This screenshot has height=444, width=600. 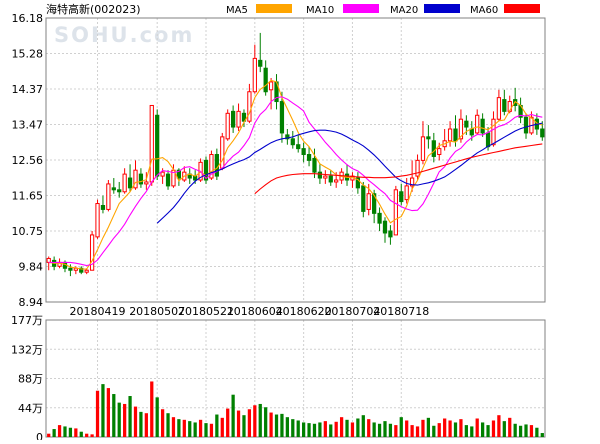 I want to click on price-tick-label: 8.94, so click(x=31, y=302).